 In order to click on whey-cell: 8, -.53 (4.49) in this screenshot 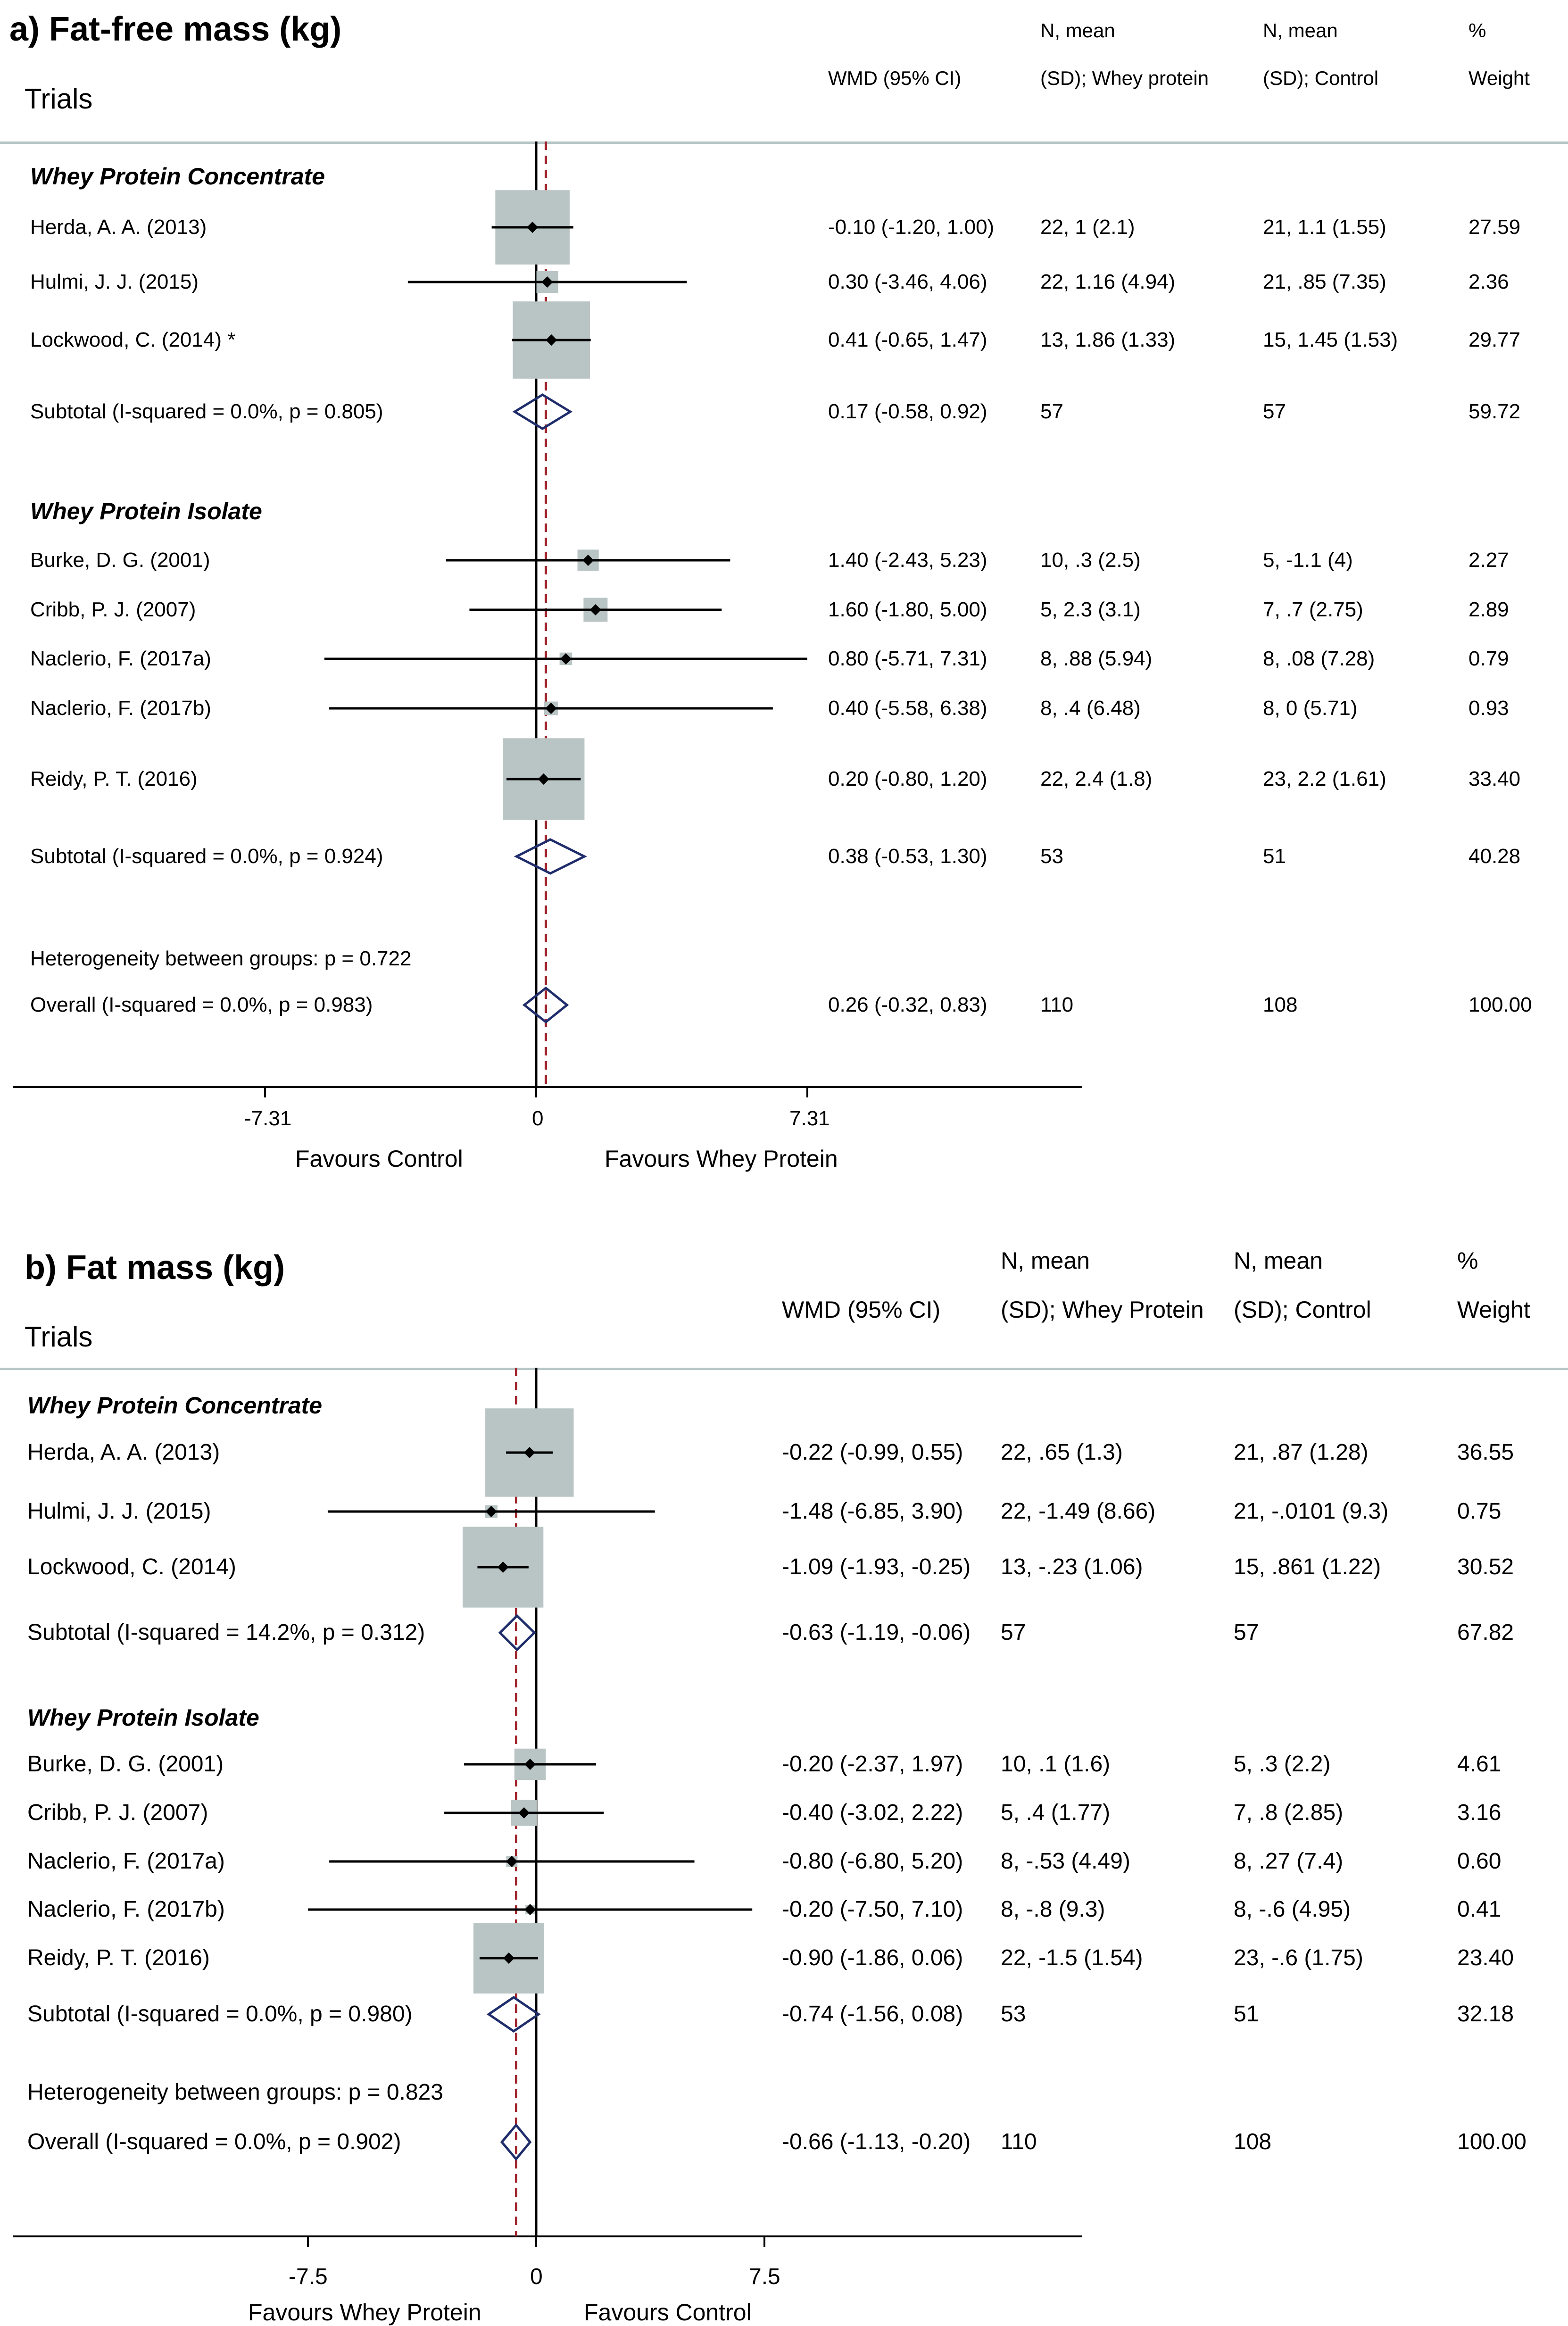, I will do `click(1066, 1862)`.